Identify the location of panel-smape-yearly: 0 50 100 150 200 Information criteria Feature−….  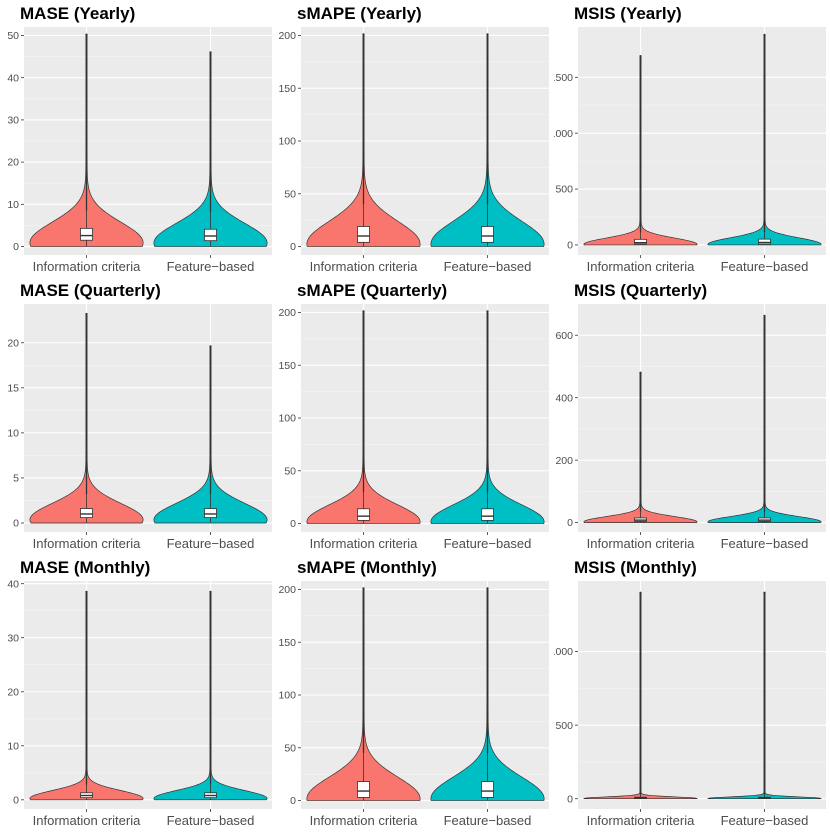
(415, 141).